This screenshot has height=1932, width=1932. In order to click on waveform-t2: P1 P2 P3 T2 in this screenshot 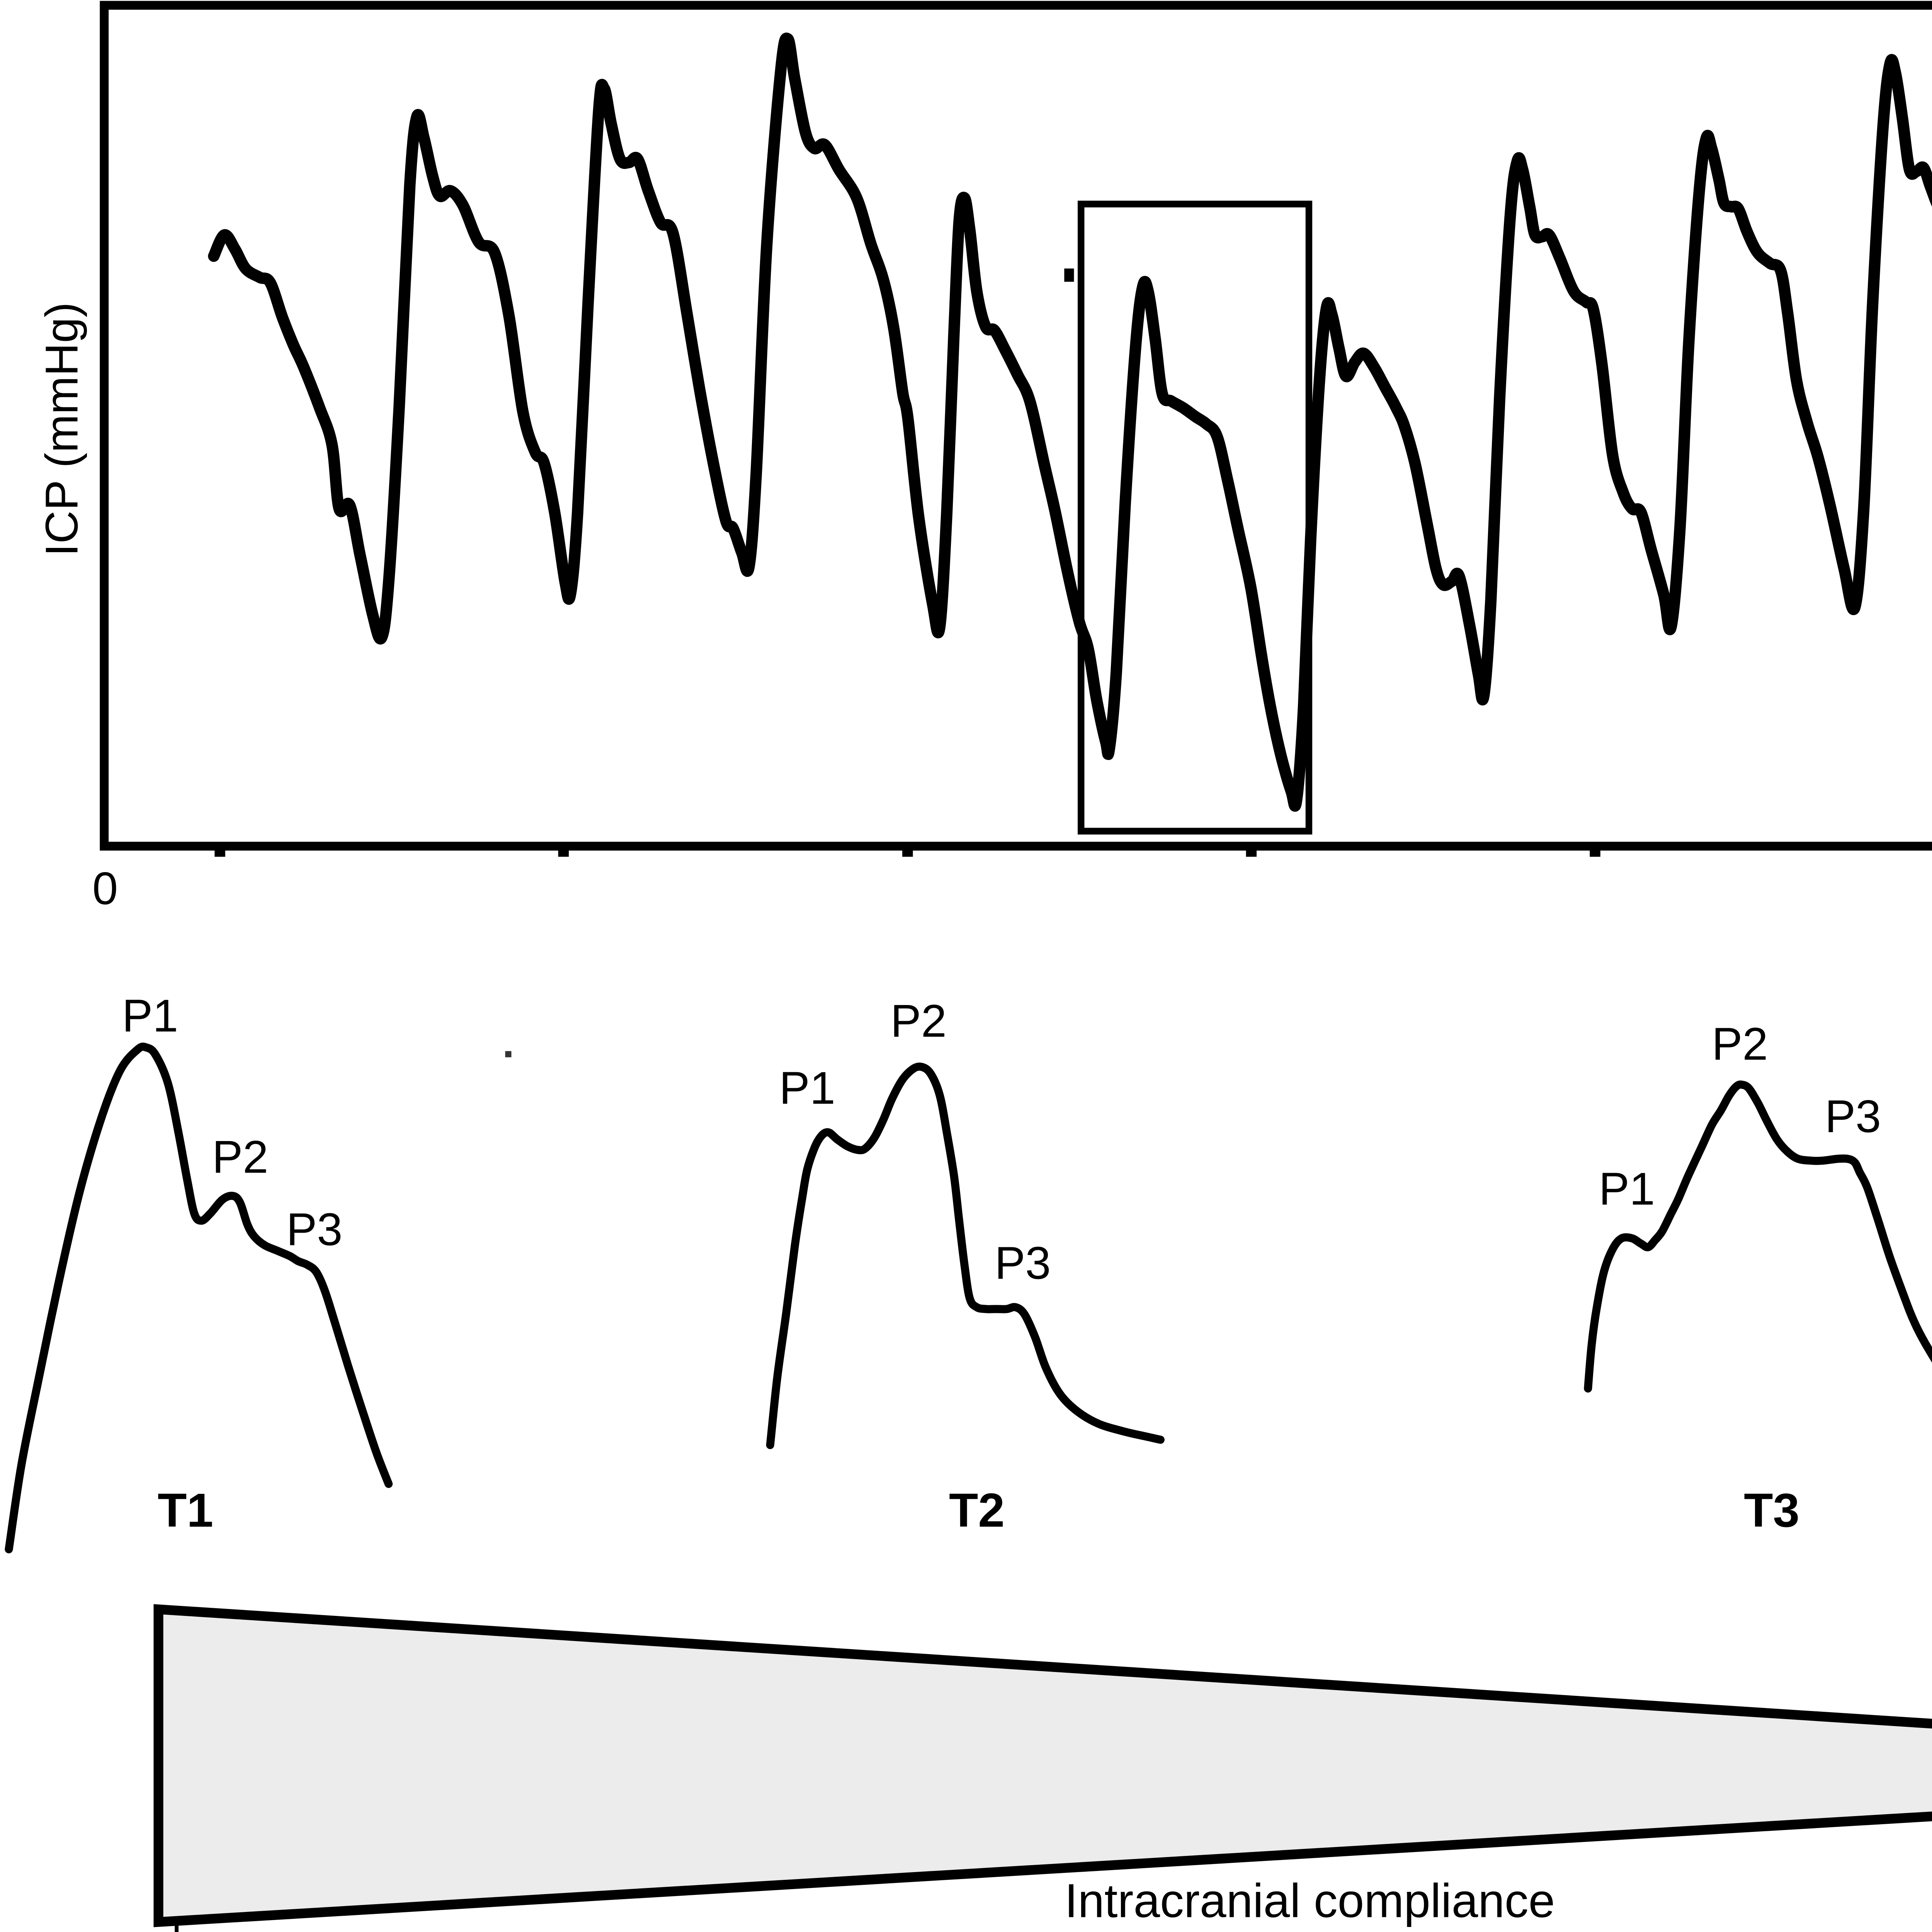, I will do `click(965, 1266)`.